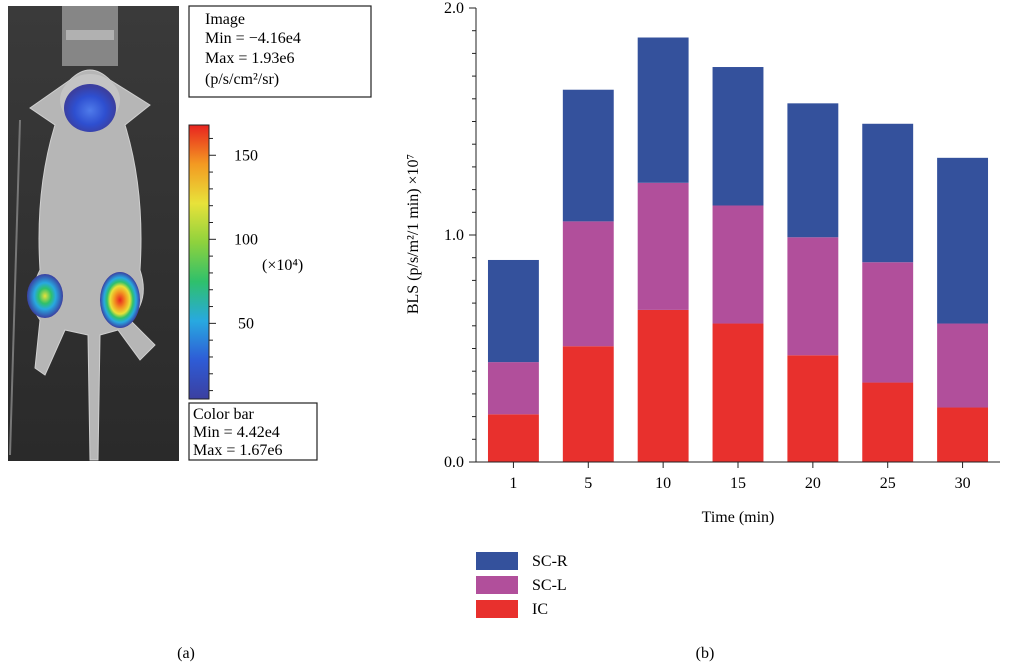 Image resolution: width=1023 pixels, height=668 pixels. Describe the element at coordinates (249, 58) in the screenshot. I see `image-info-line3: Max = 1.93e6` at that location.